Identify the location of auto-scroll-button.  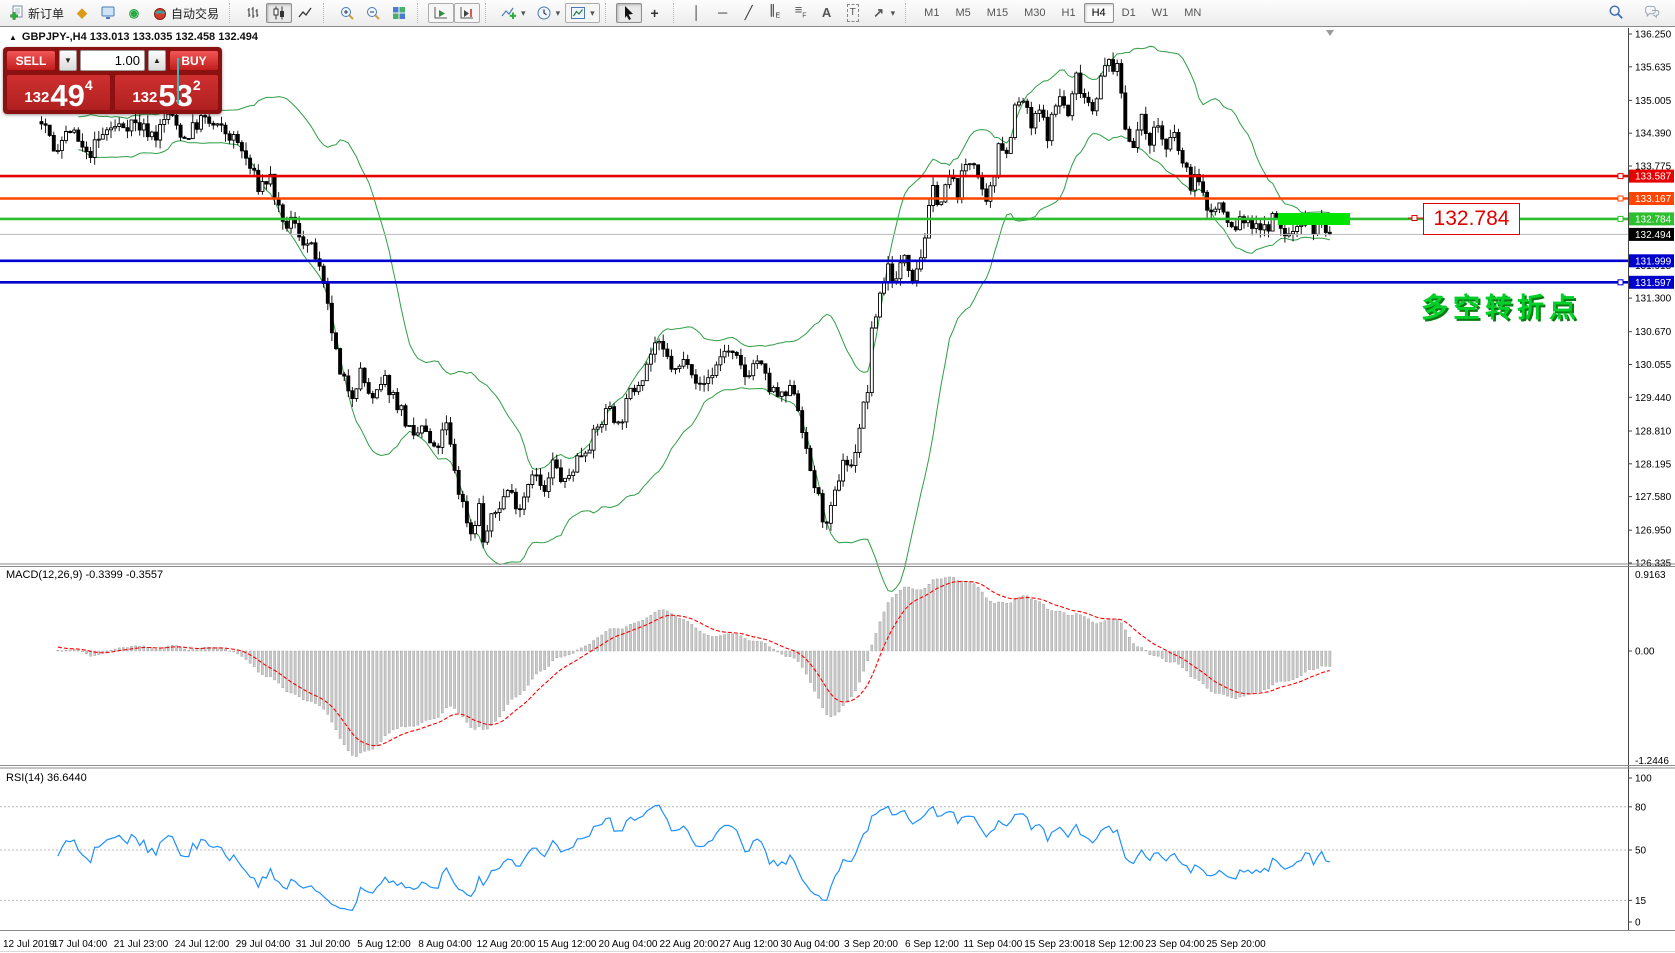
(441, 13).